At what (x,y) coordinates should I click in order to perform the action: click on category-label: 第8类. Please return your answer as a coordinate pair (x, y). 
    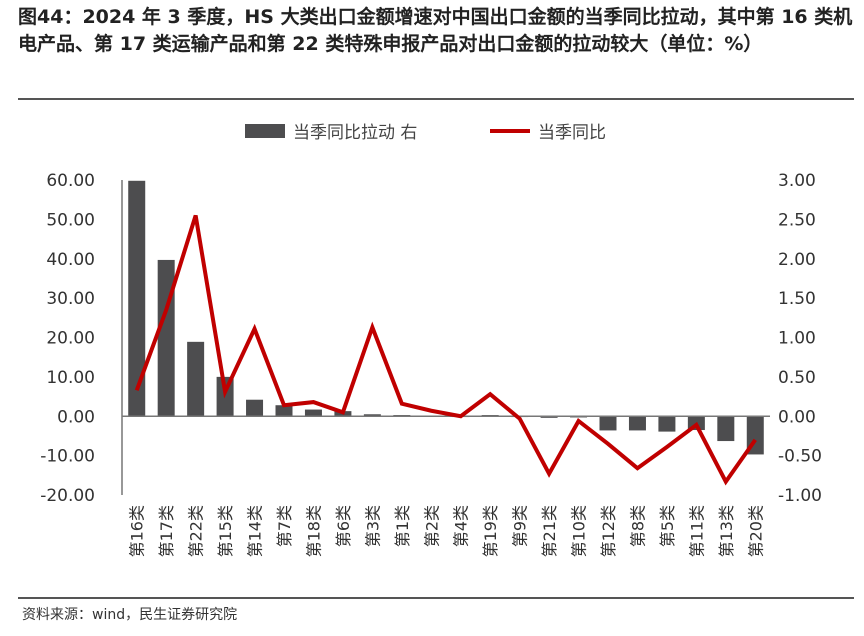
    Looking at the image, I should click on (637, 526).